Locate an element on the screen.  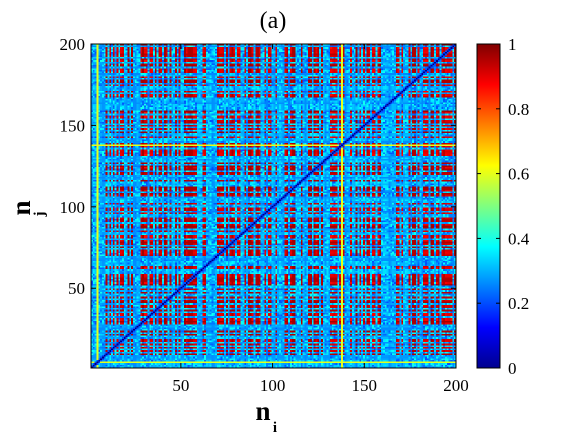
y-tick-label: 50 is located at coordinates (76, 288).